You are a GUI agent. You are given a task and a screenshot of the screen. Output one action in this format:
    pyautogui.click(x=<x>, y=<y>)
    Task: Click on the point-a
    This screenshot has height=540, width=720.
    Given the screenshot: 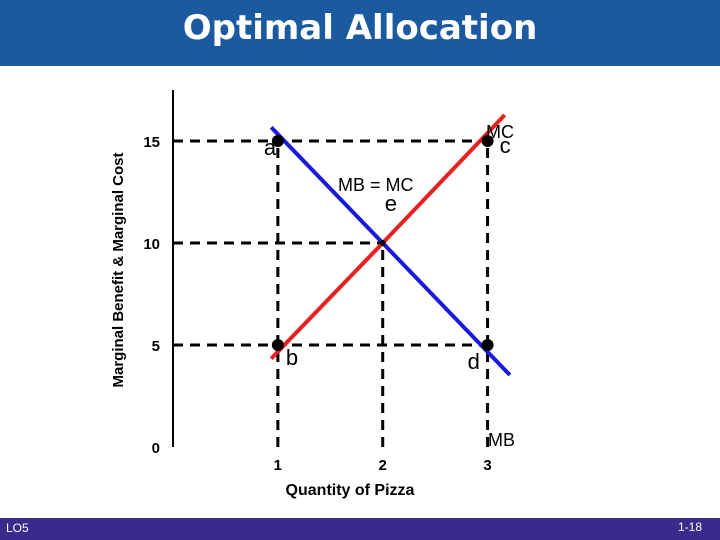 What is the action you would take?
    pyautogui.click(x=277, y=141)
    